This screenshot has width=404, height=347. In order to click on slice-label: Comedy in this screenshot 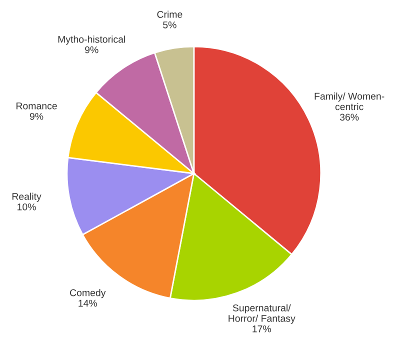, I will do `click(88, 293)`.